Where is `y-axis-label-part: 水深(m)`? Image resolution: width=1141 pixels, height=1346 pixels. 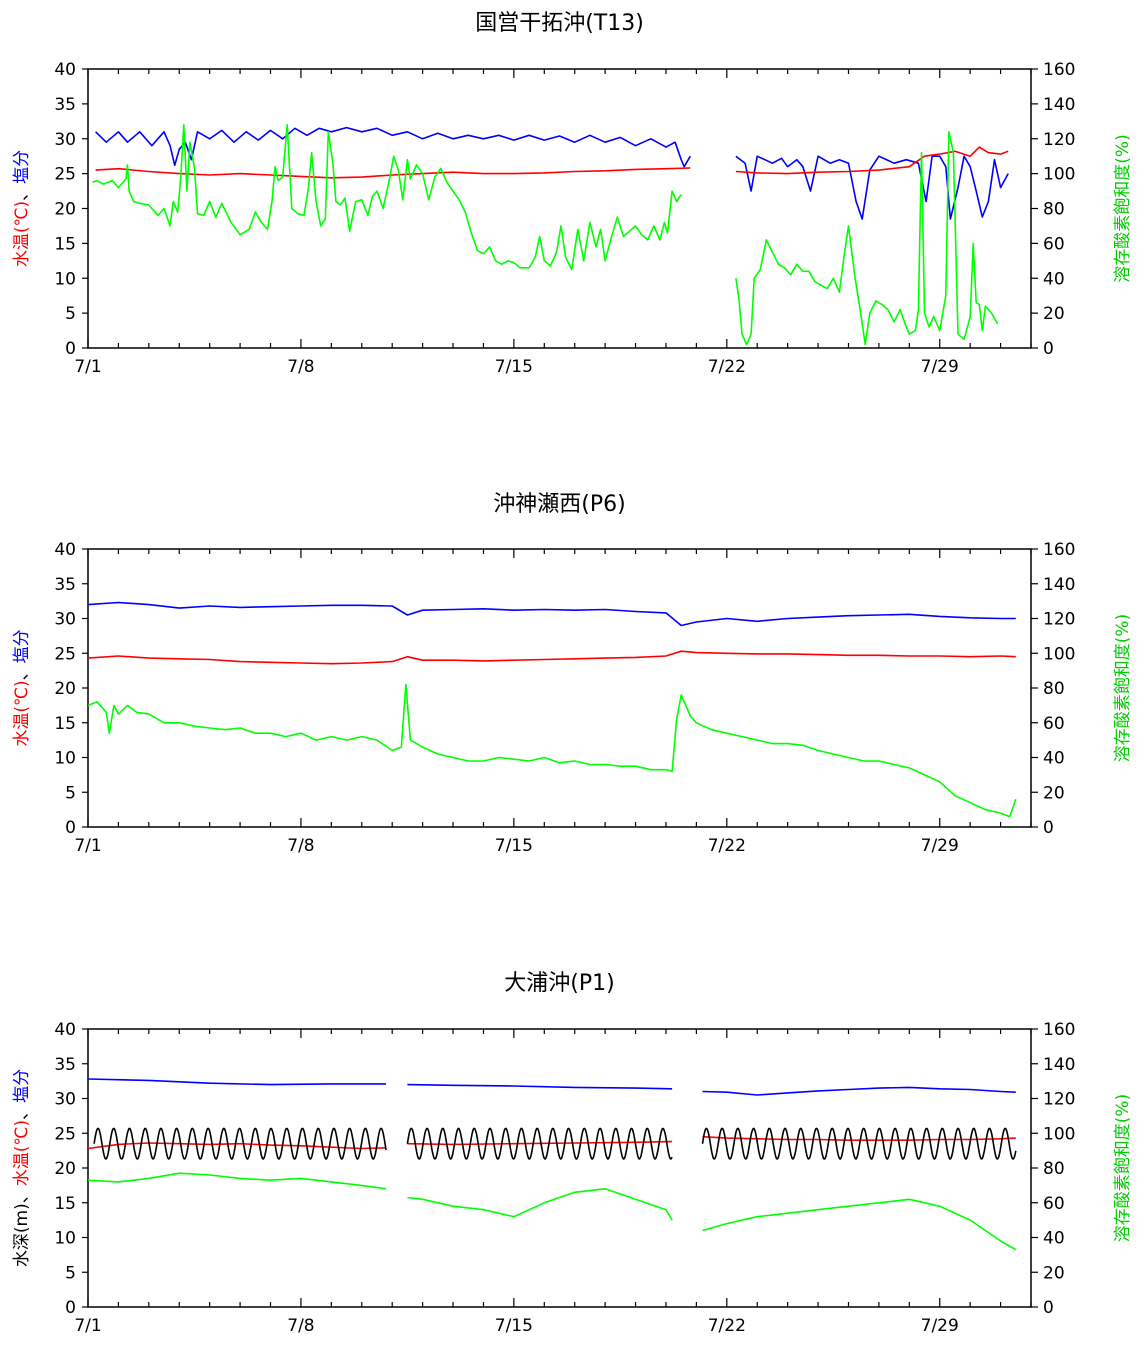 y-axis-label-part: 水深(m) is located at coordinates (22, 1235).